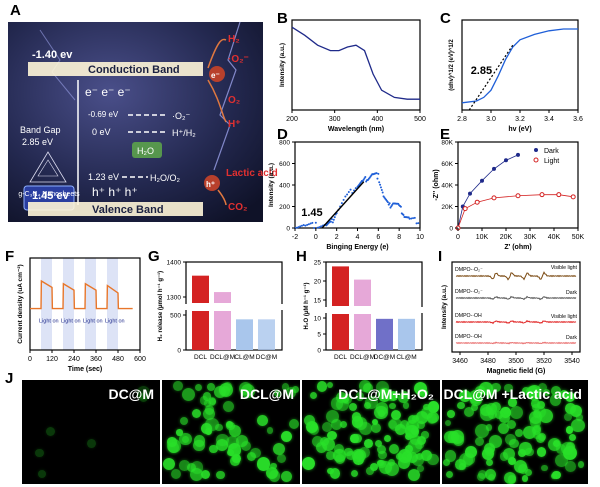 The image size is (600, 487). I want to click on tangent-line, so click(491, 77).